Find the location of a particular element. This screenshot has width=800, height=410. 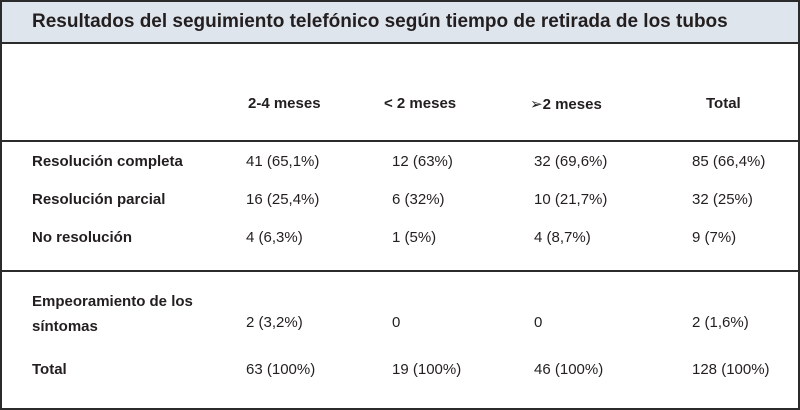

data-cell: 63 (100%) is located at coordinates (281, 369).